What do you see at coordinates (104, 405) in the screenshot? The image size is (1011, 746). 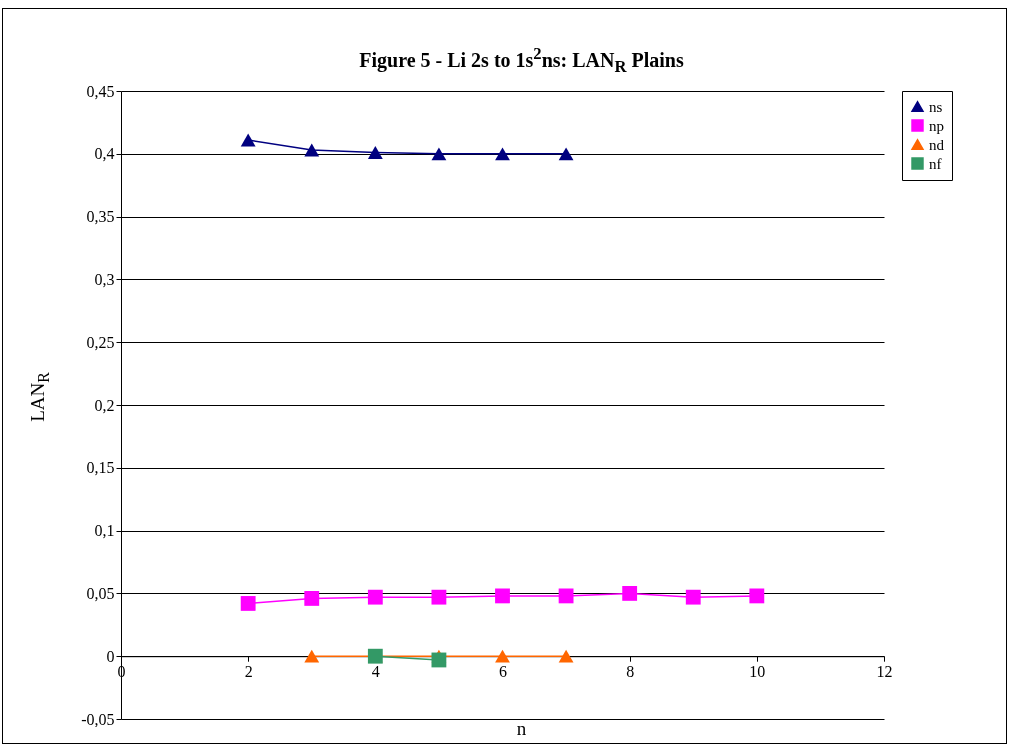 I see `y-tick-label: 0,2` at bounding box center [104, 405].